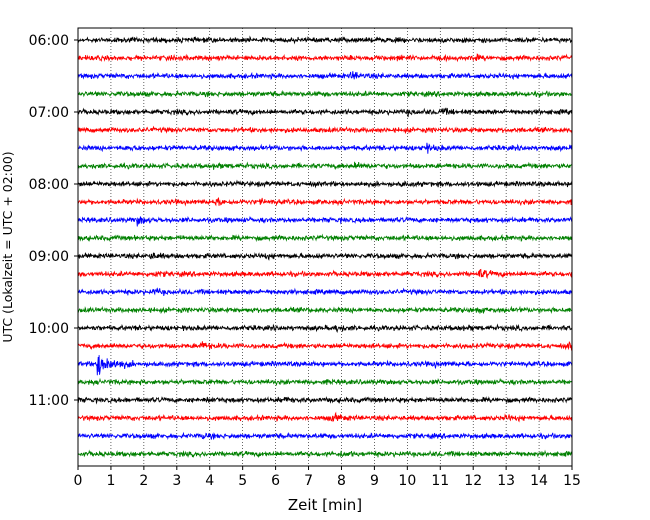  I want to click on y-tick-label-07:00: 07:00, so click(49, 113).